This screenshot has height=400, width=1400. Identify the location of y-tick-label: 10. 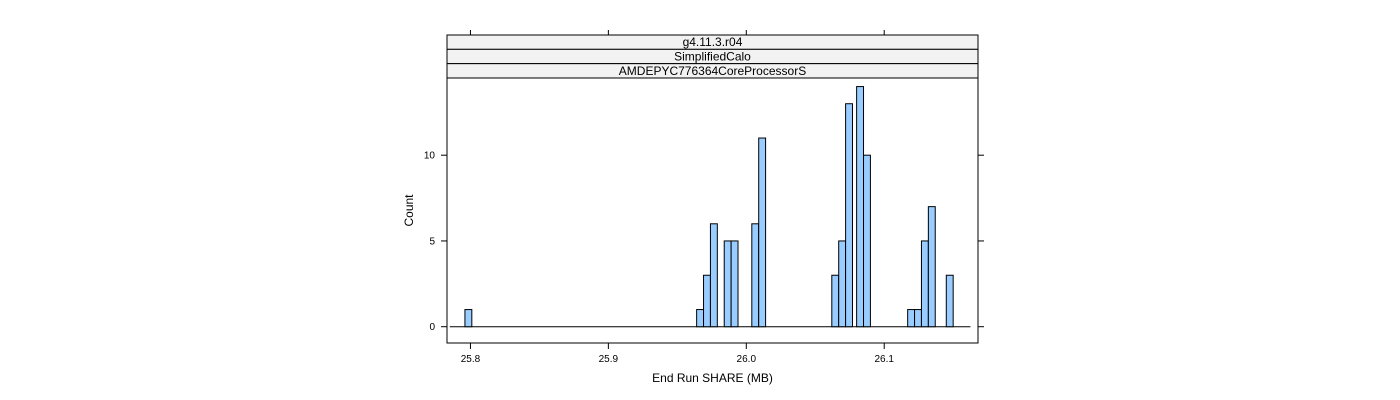
(430, 156).